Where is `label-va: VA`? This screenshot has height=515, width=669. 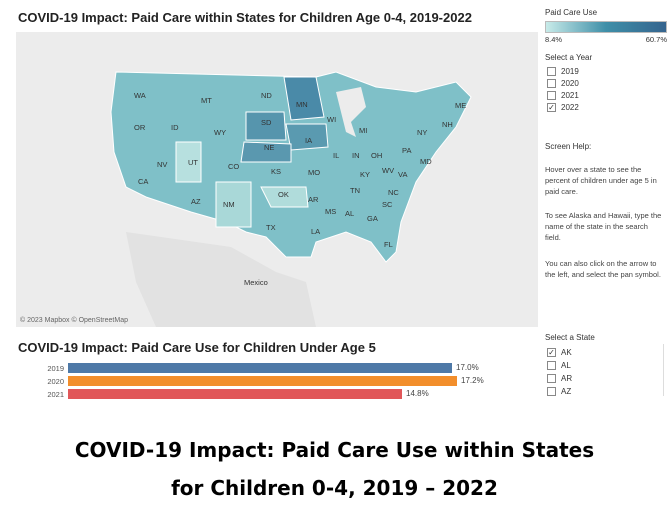
label-va: VA is located at coordinates (402, 174).